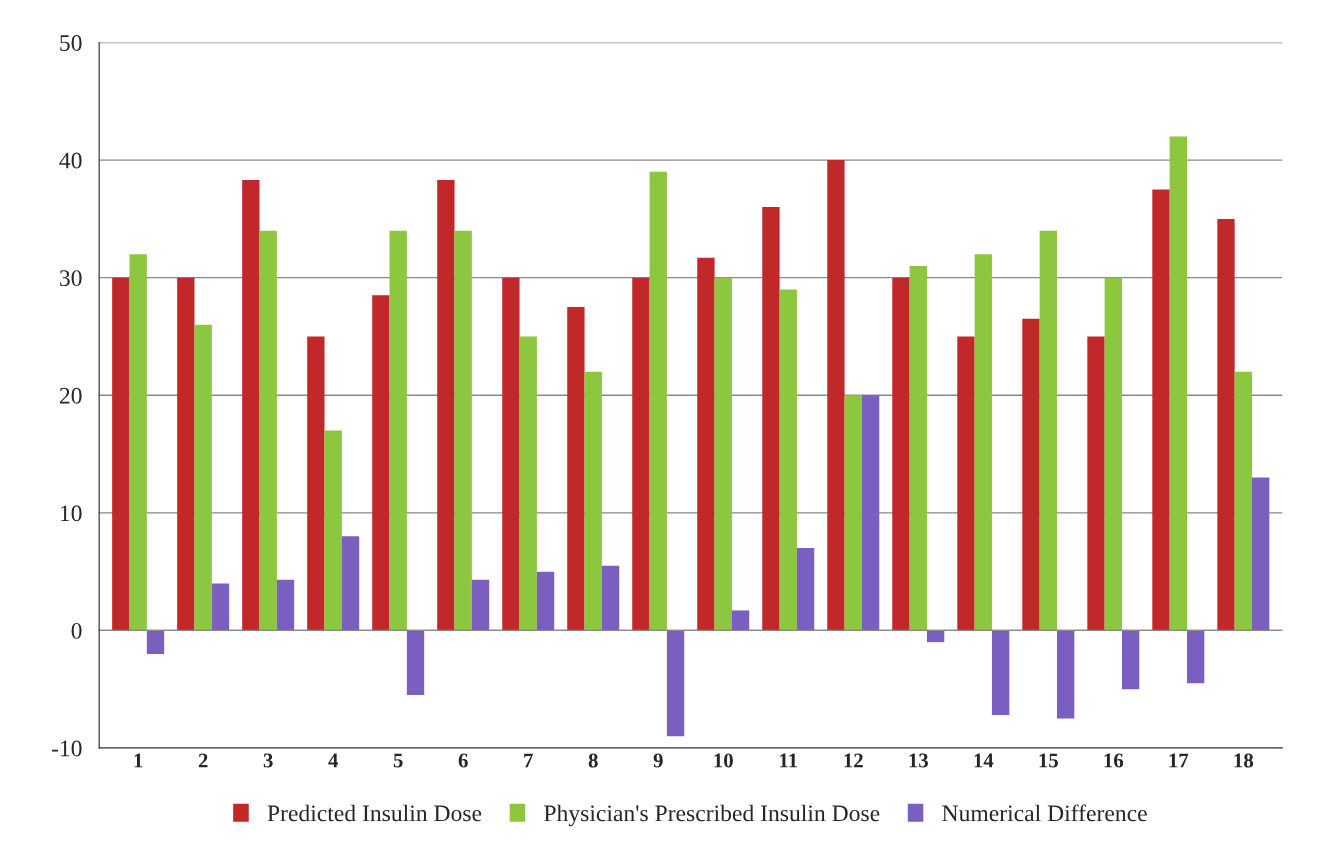  Describe the element at coordinates (71, 42) in the screenshot. I see `y-tick-label: 50` at that location.